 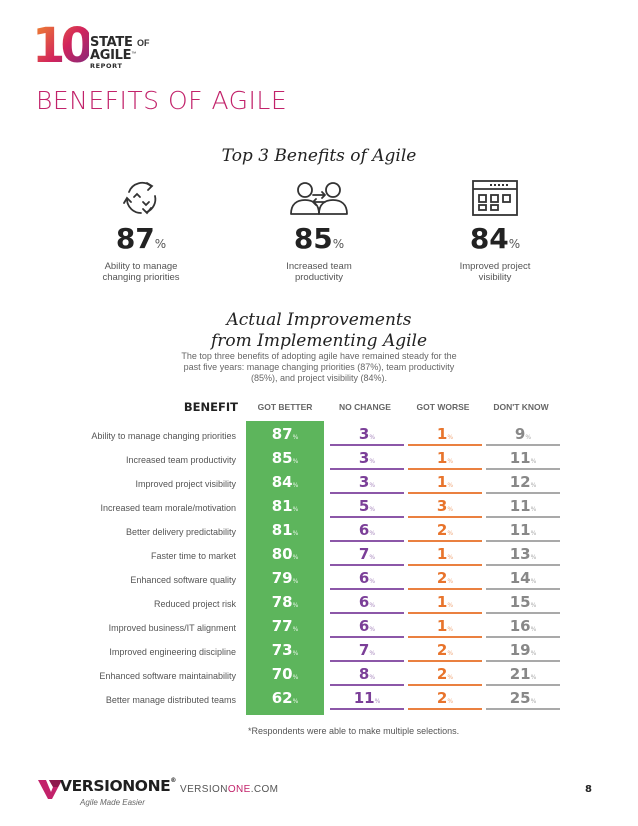 I want to click on got-better-value: 73%, so click(x=285, y=650).